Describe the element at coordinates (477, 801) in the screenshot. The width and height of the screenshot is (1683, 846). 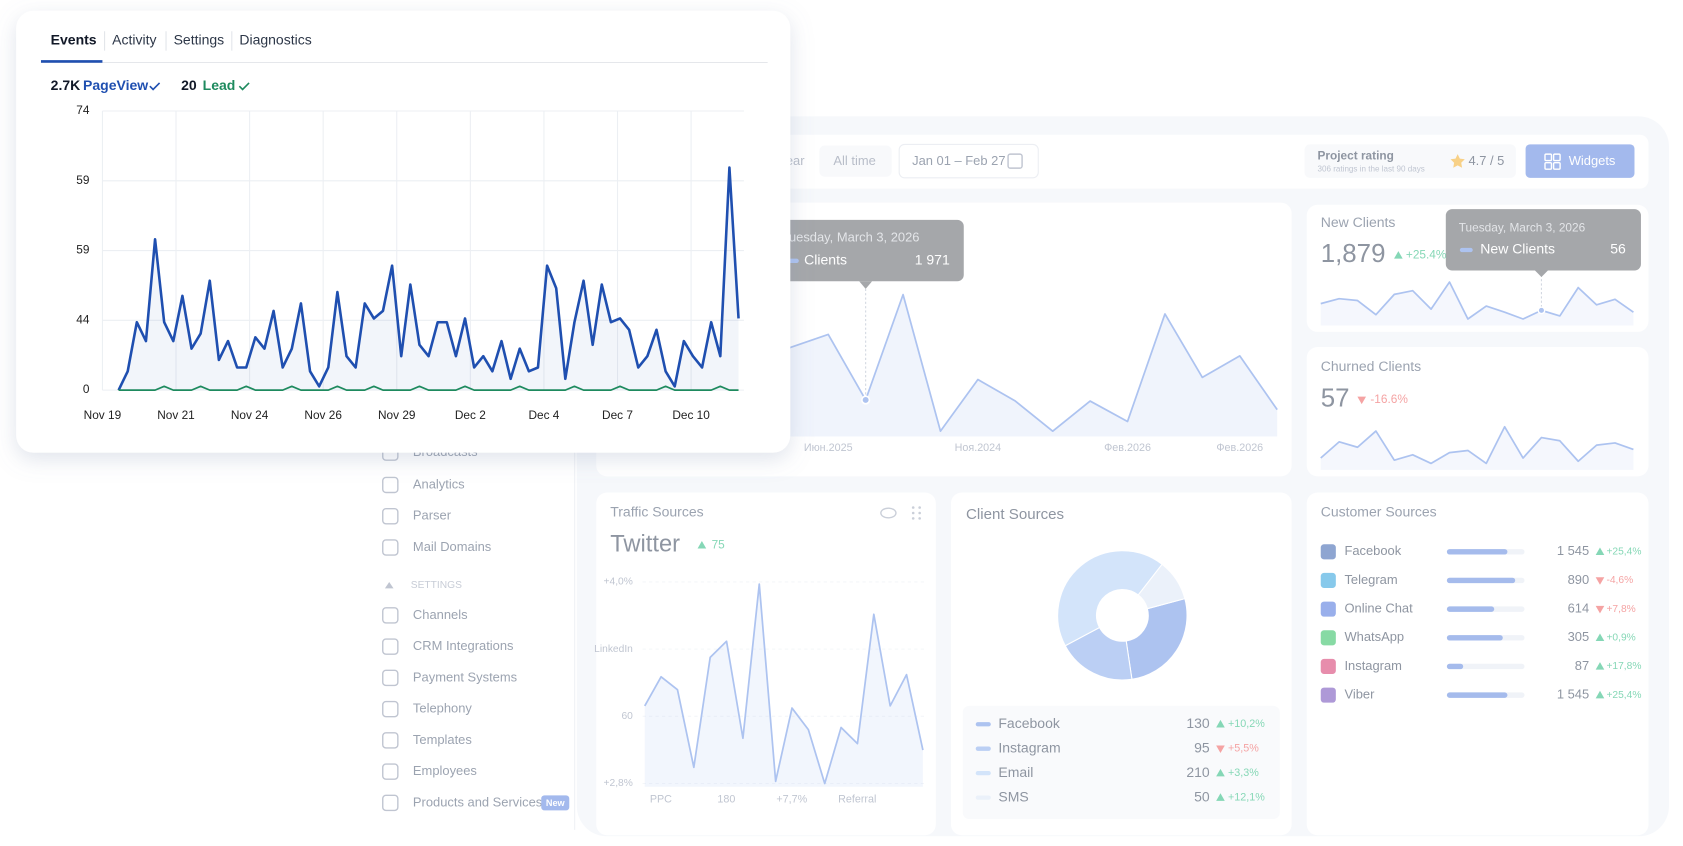
I see `menu-item: Products and Services` at that location.